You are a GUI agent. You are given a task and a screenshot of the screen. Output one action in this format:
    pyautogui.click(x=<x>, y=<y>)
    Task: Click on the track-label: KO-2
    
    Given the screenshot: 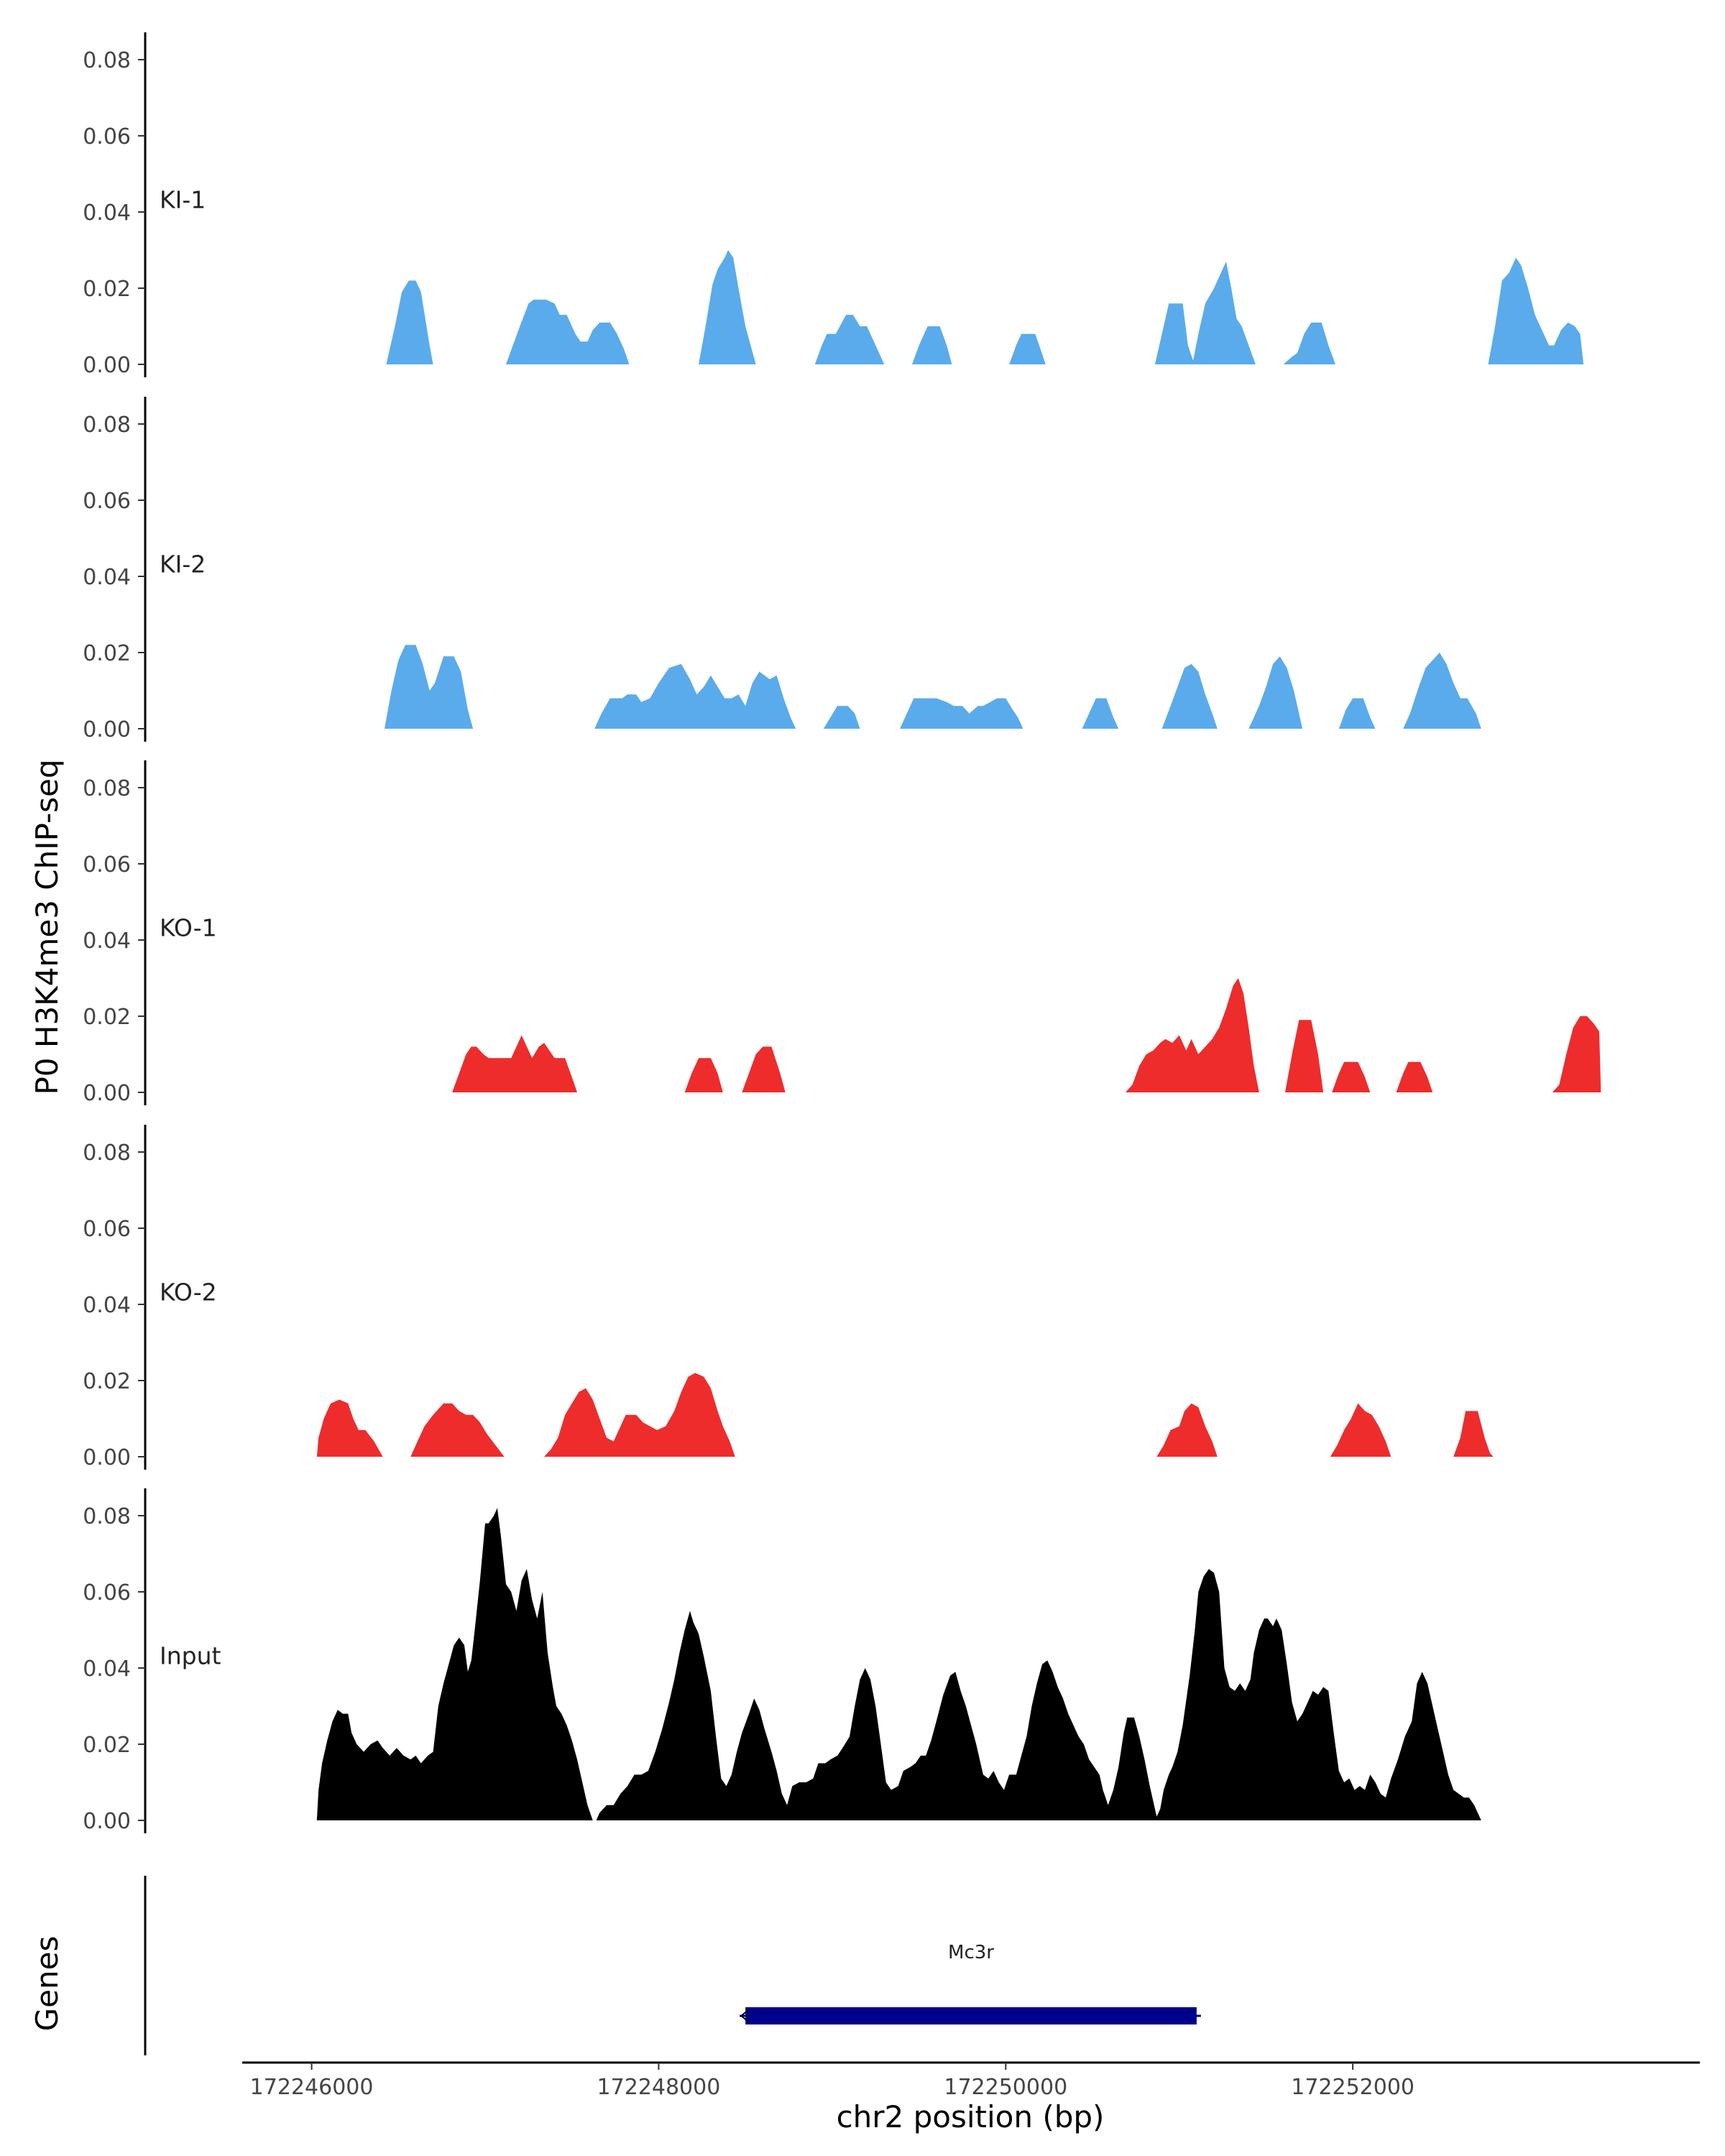 What is the action you would take?
    pyautogui.click(x=188, y=1293)
    